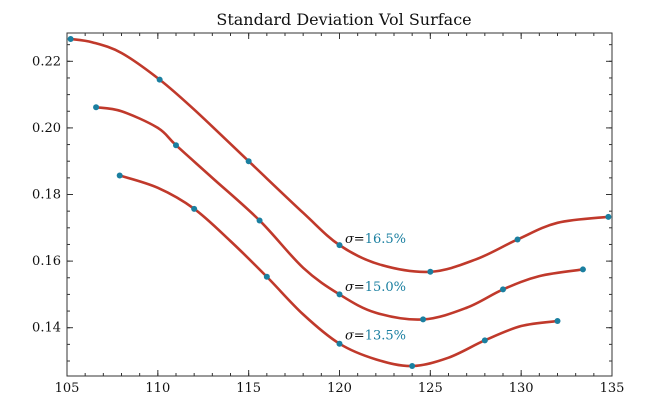  Describe the element at coordinates (46, 128) in the screenshot. I see `y-tick-label: 0.20` at that location.